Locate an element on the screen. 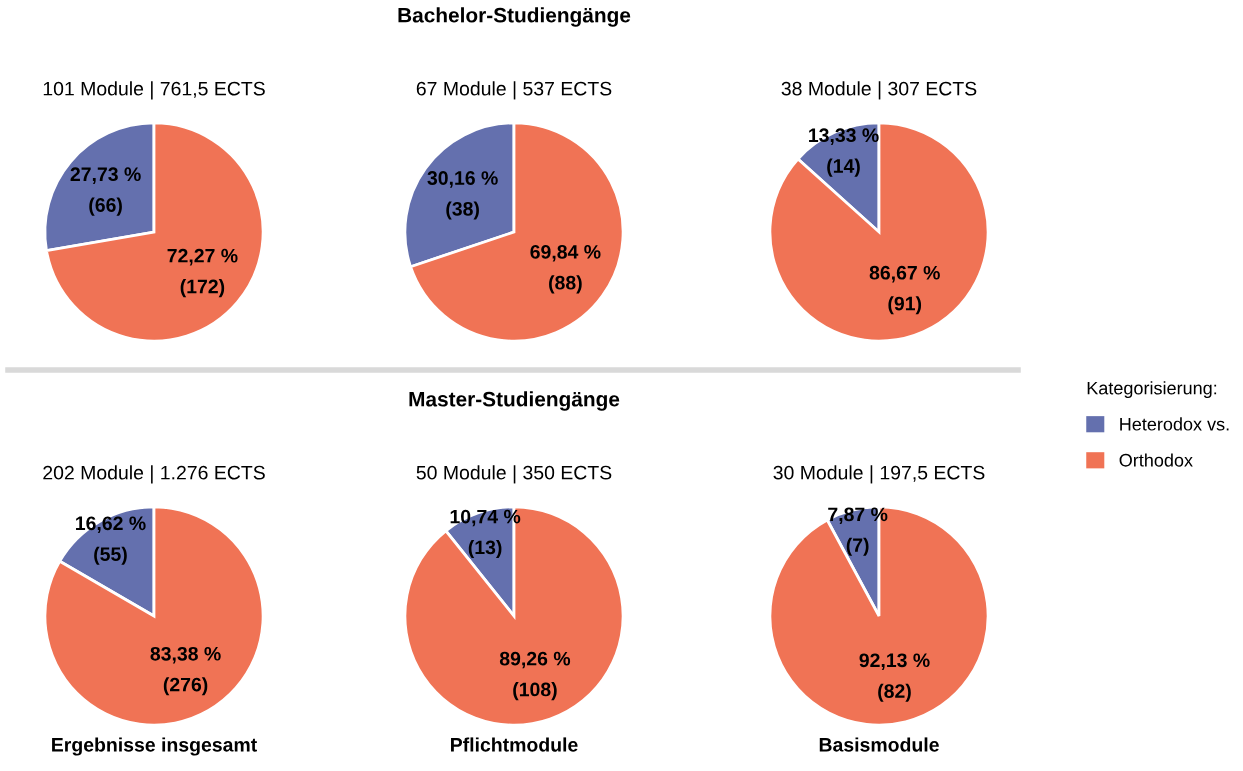 The image size is (1243, 771). legend-label: Heterodox vs. is located at coordinates (1174, 424).